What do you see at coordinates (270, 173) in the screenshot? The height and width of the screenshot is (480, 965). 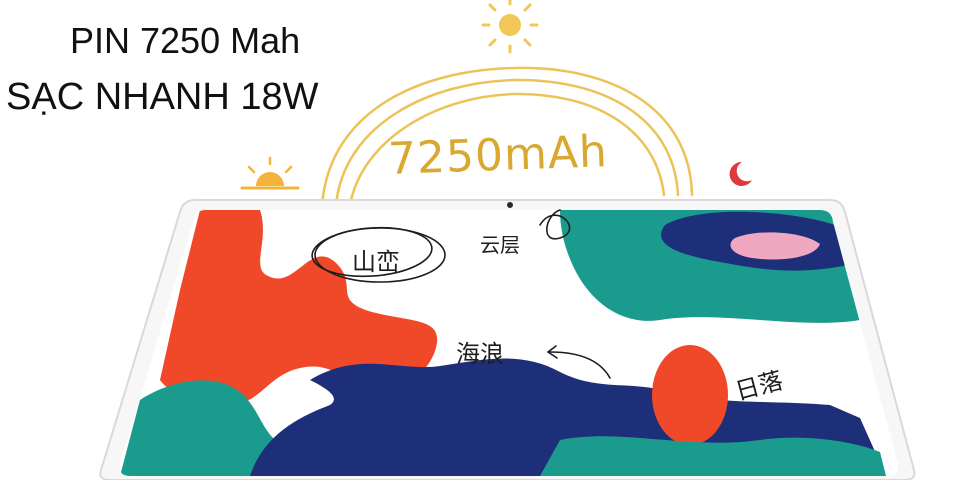 I see `sunrise-icon` at bounding box center [270, 173].